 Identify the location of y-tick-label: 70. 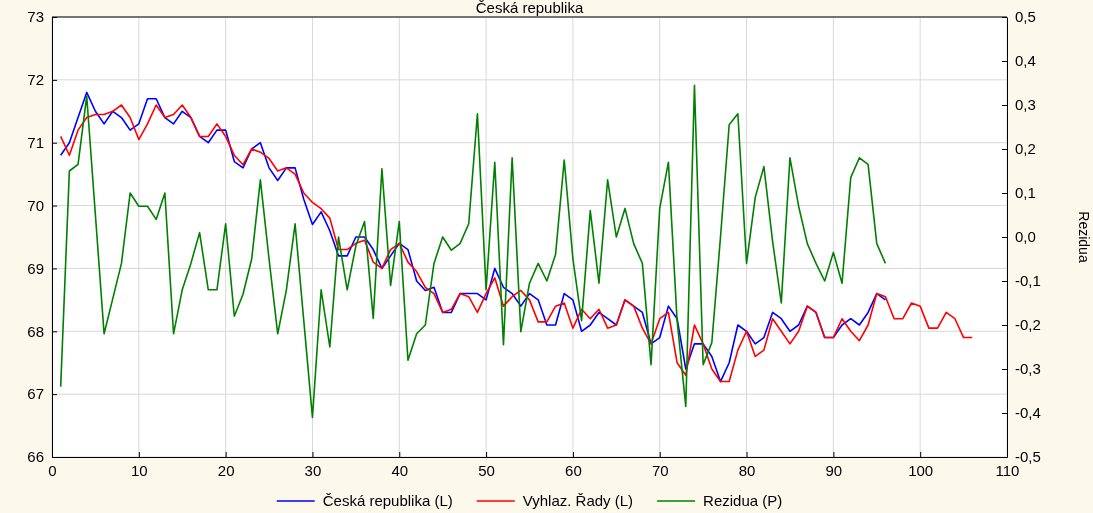
(35, 205).